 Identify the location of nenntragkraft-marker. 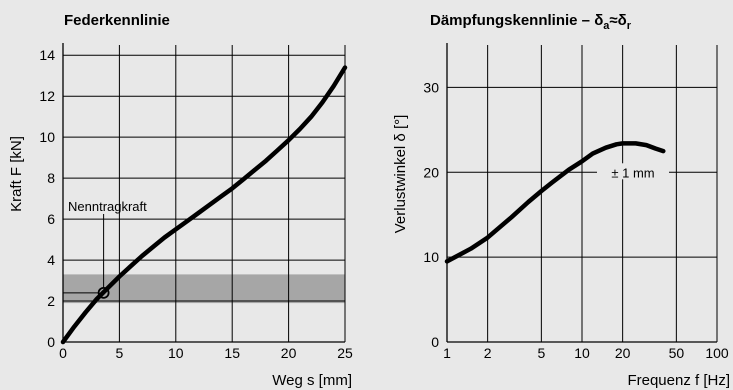
(103, 292).